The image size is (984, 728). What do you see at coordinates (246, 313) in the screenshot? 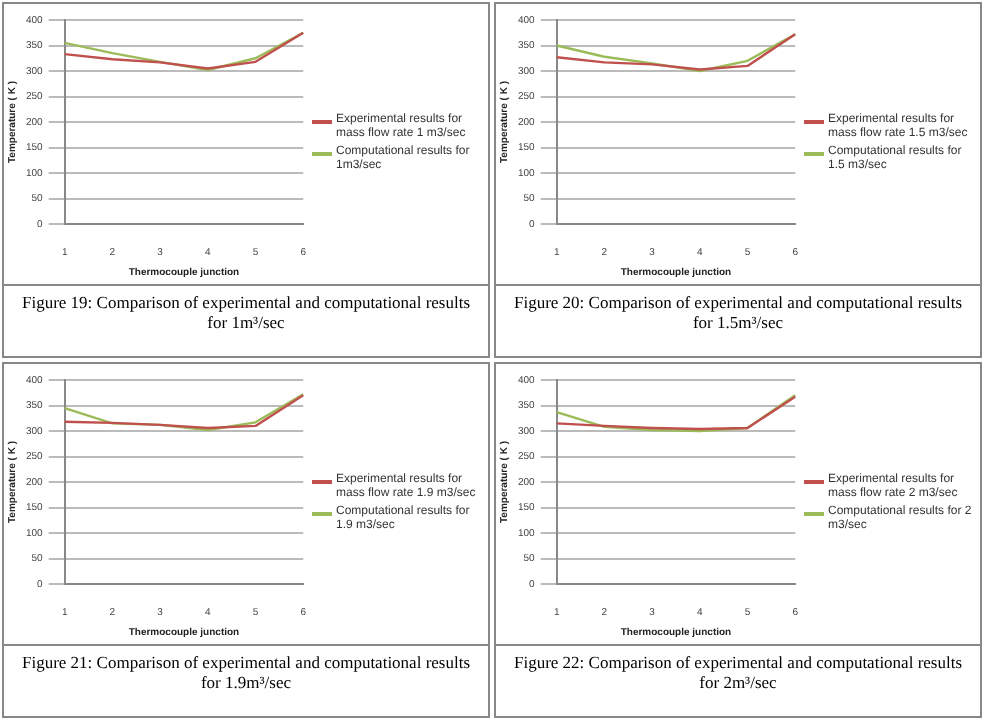
I see `text: Figure 19: Comparison of experimental and computational results for 1m³/sec` at bounding box center [246, 313].